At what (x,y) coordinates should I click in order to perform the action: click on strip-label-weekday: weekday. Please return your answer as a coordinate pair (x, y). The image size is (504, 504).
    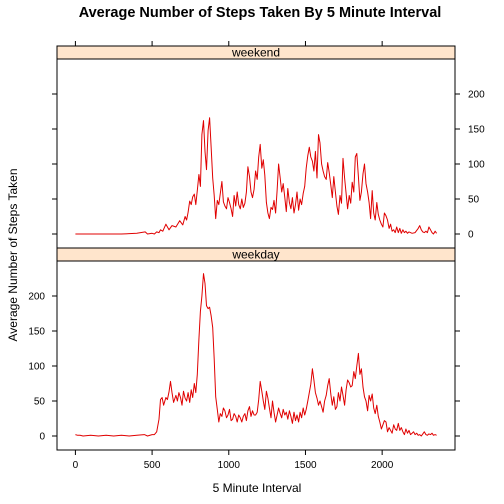
    Looking at the image, I should click on (255, 255).